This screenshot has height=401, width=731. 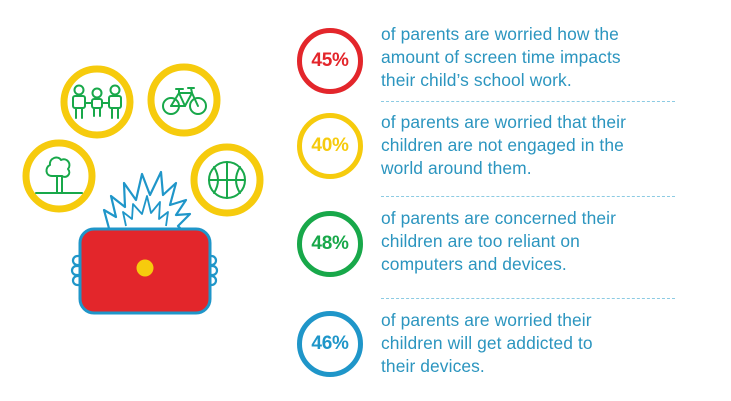 I want to click on tablet, so click(x=145, y=271).